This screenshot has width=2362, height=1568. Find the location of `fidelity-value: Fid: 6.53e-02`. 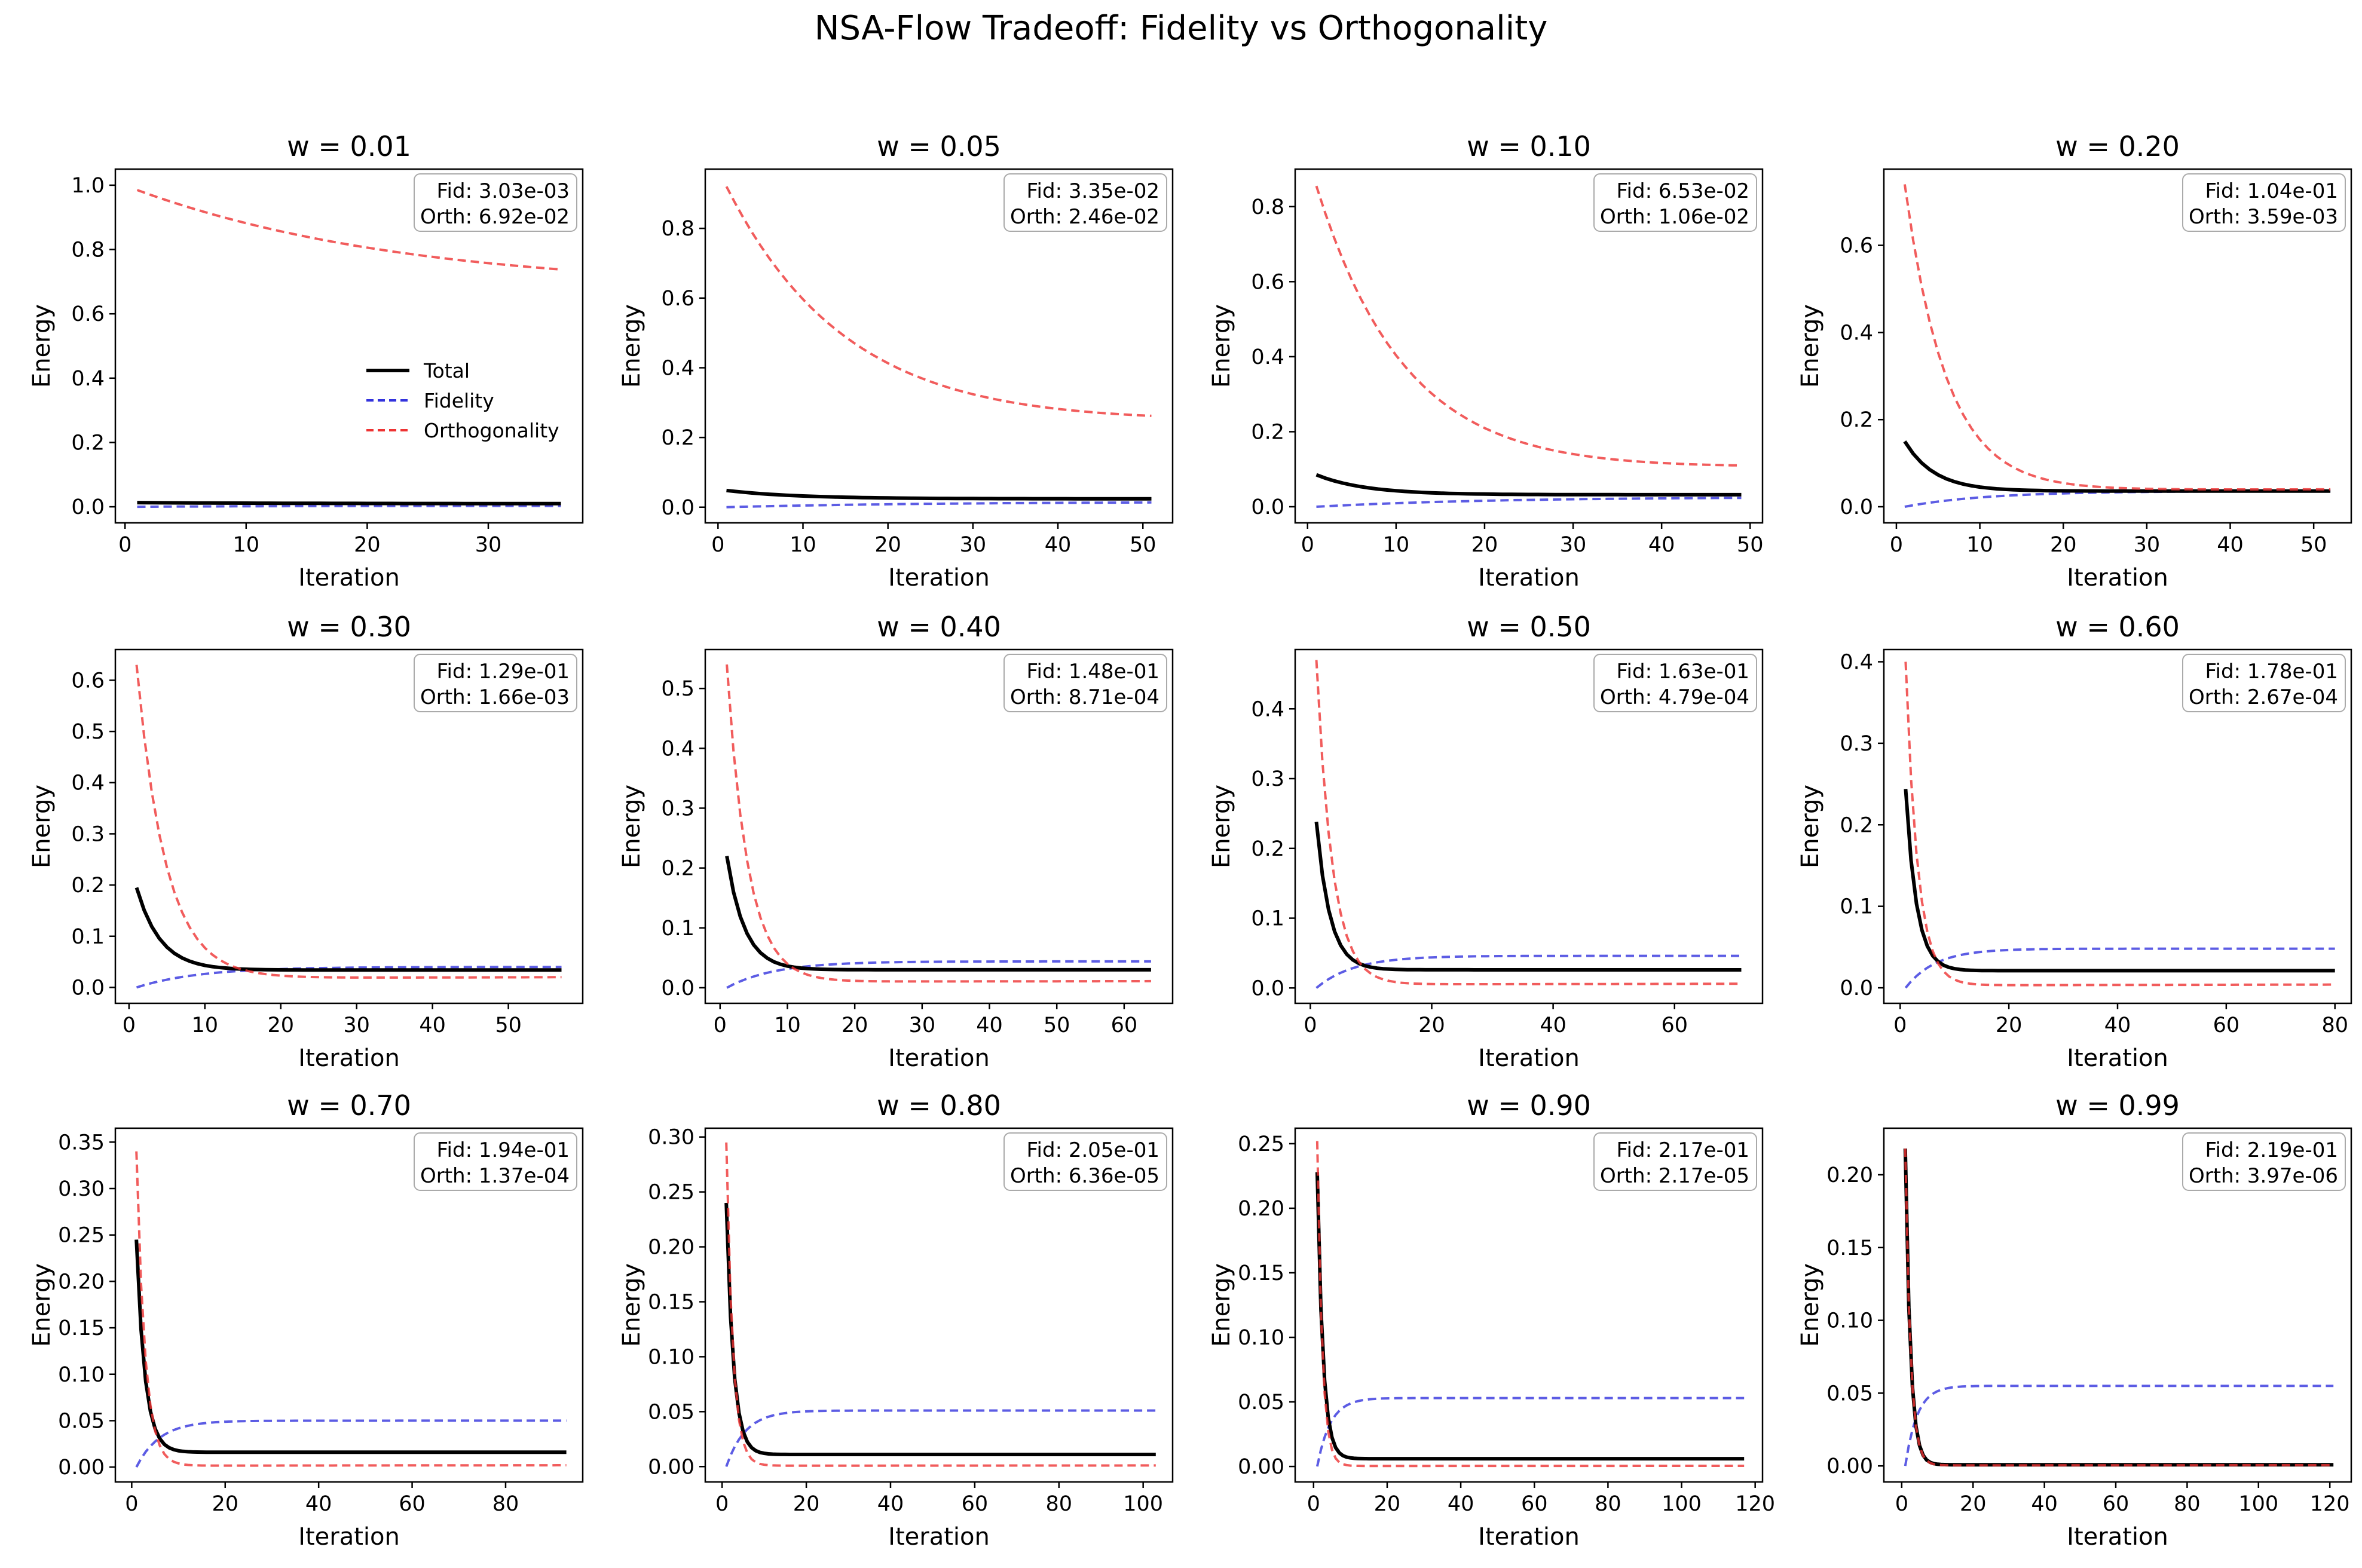

fidelity-value: Fid: 6.53e-02 is located at coordinates (1683, 191).